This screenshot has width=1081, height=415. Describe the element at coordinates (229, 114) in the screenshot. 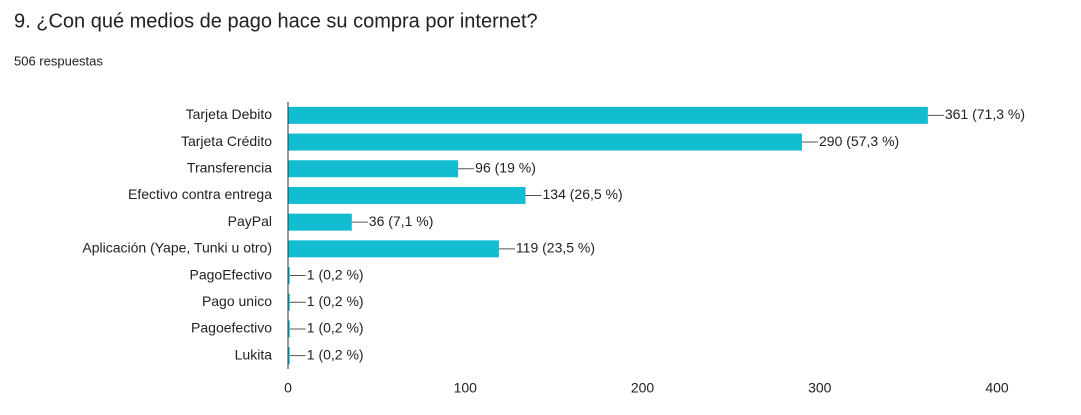

I see `y-tick-label: Tarjeta Debito` at that location.